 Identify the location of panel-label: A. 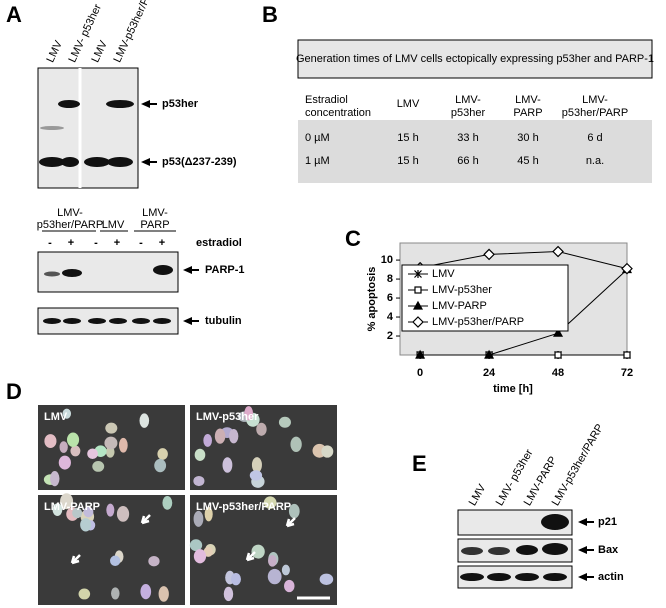
(14, 14).